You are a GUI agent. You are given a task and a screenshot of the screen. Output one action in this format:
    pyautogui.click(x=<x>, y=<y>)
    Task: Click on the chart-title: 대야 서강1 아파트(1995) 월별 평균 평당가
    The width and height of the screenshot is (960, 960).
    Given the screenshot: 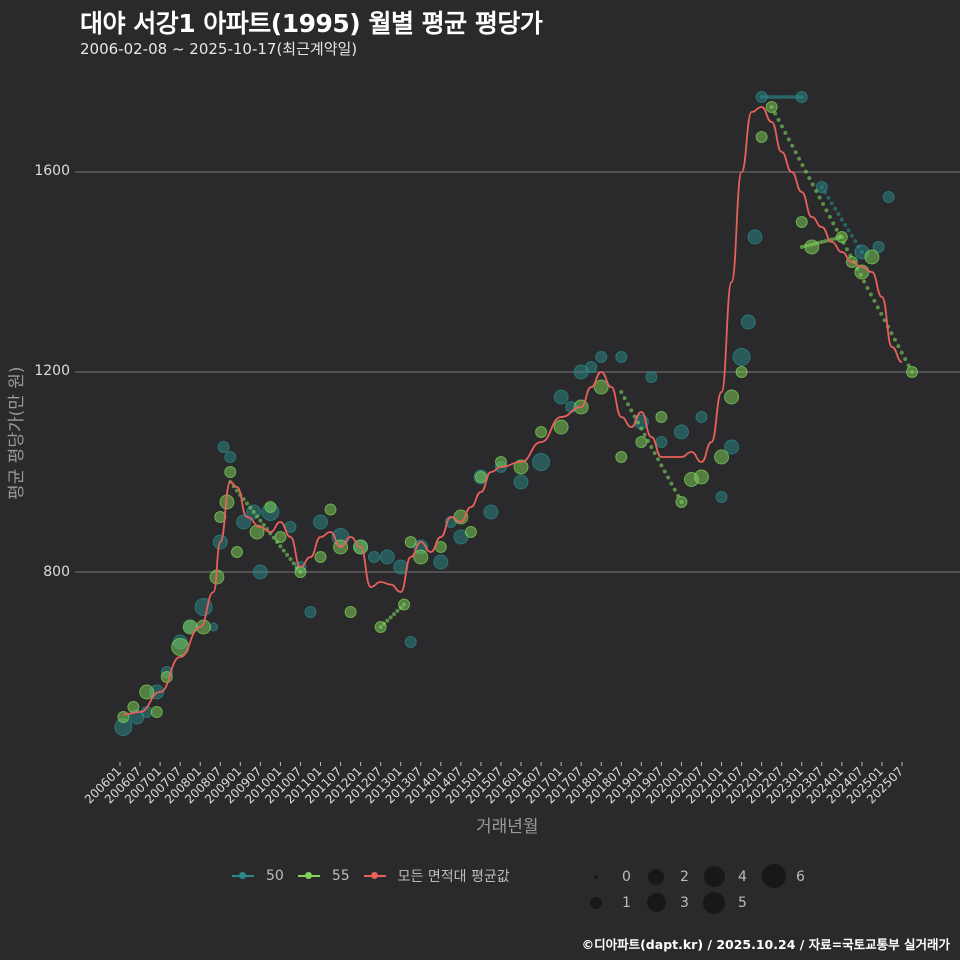 What is the action you would take?
    pyautogui.click(x=311, y=23)
    